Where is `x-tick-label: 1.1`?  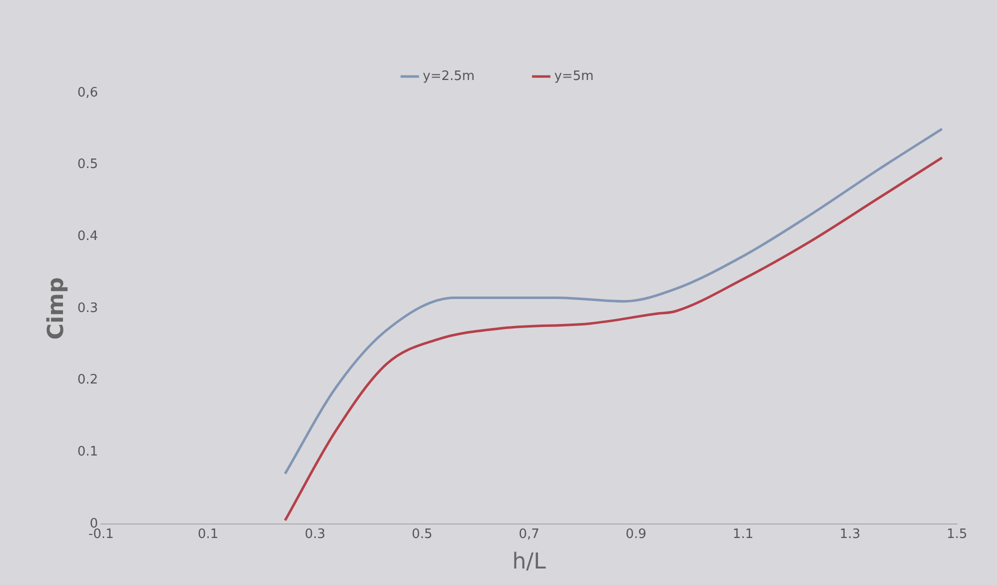 x-tick-label: 1.1 is located at coordinates (743, 534).